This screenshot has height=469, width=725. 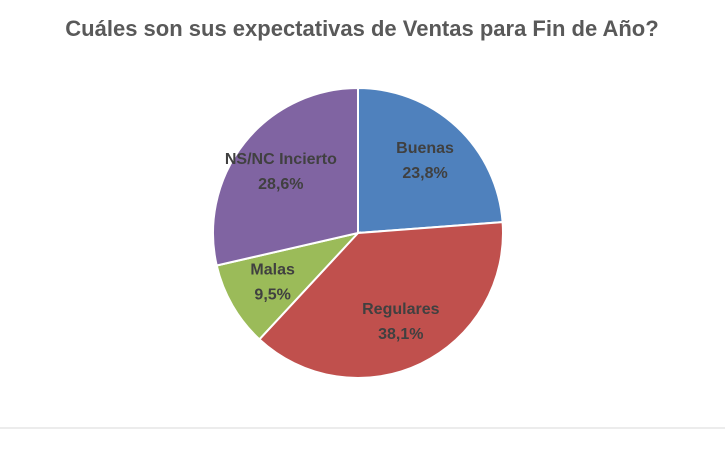 What do you see at coordinates (280, 184) in the screenshot?
I see `slice-value-label: 28,6%` at bounding box center [280, 184].